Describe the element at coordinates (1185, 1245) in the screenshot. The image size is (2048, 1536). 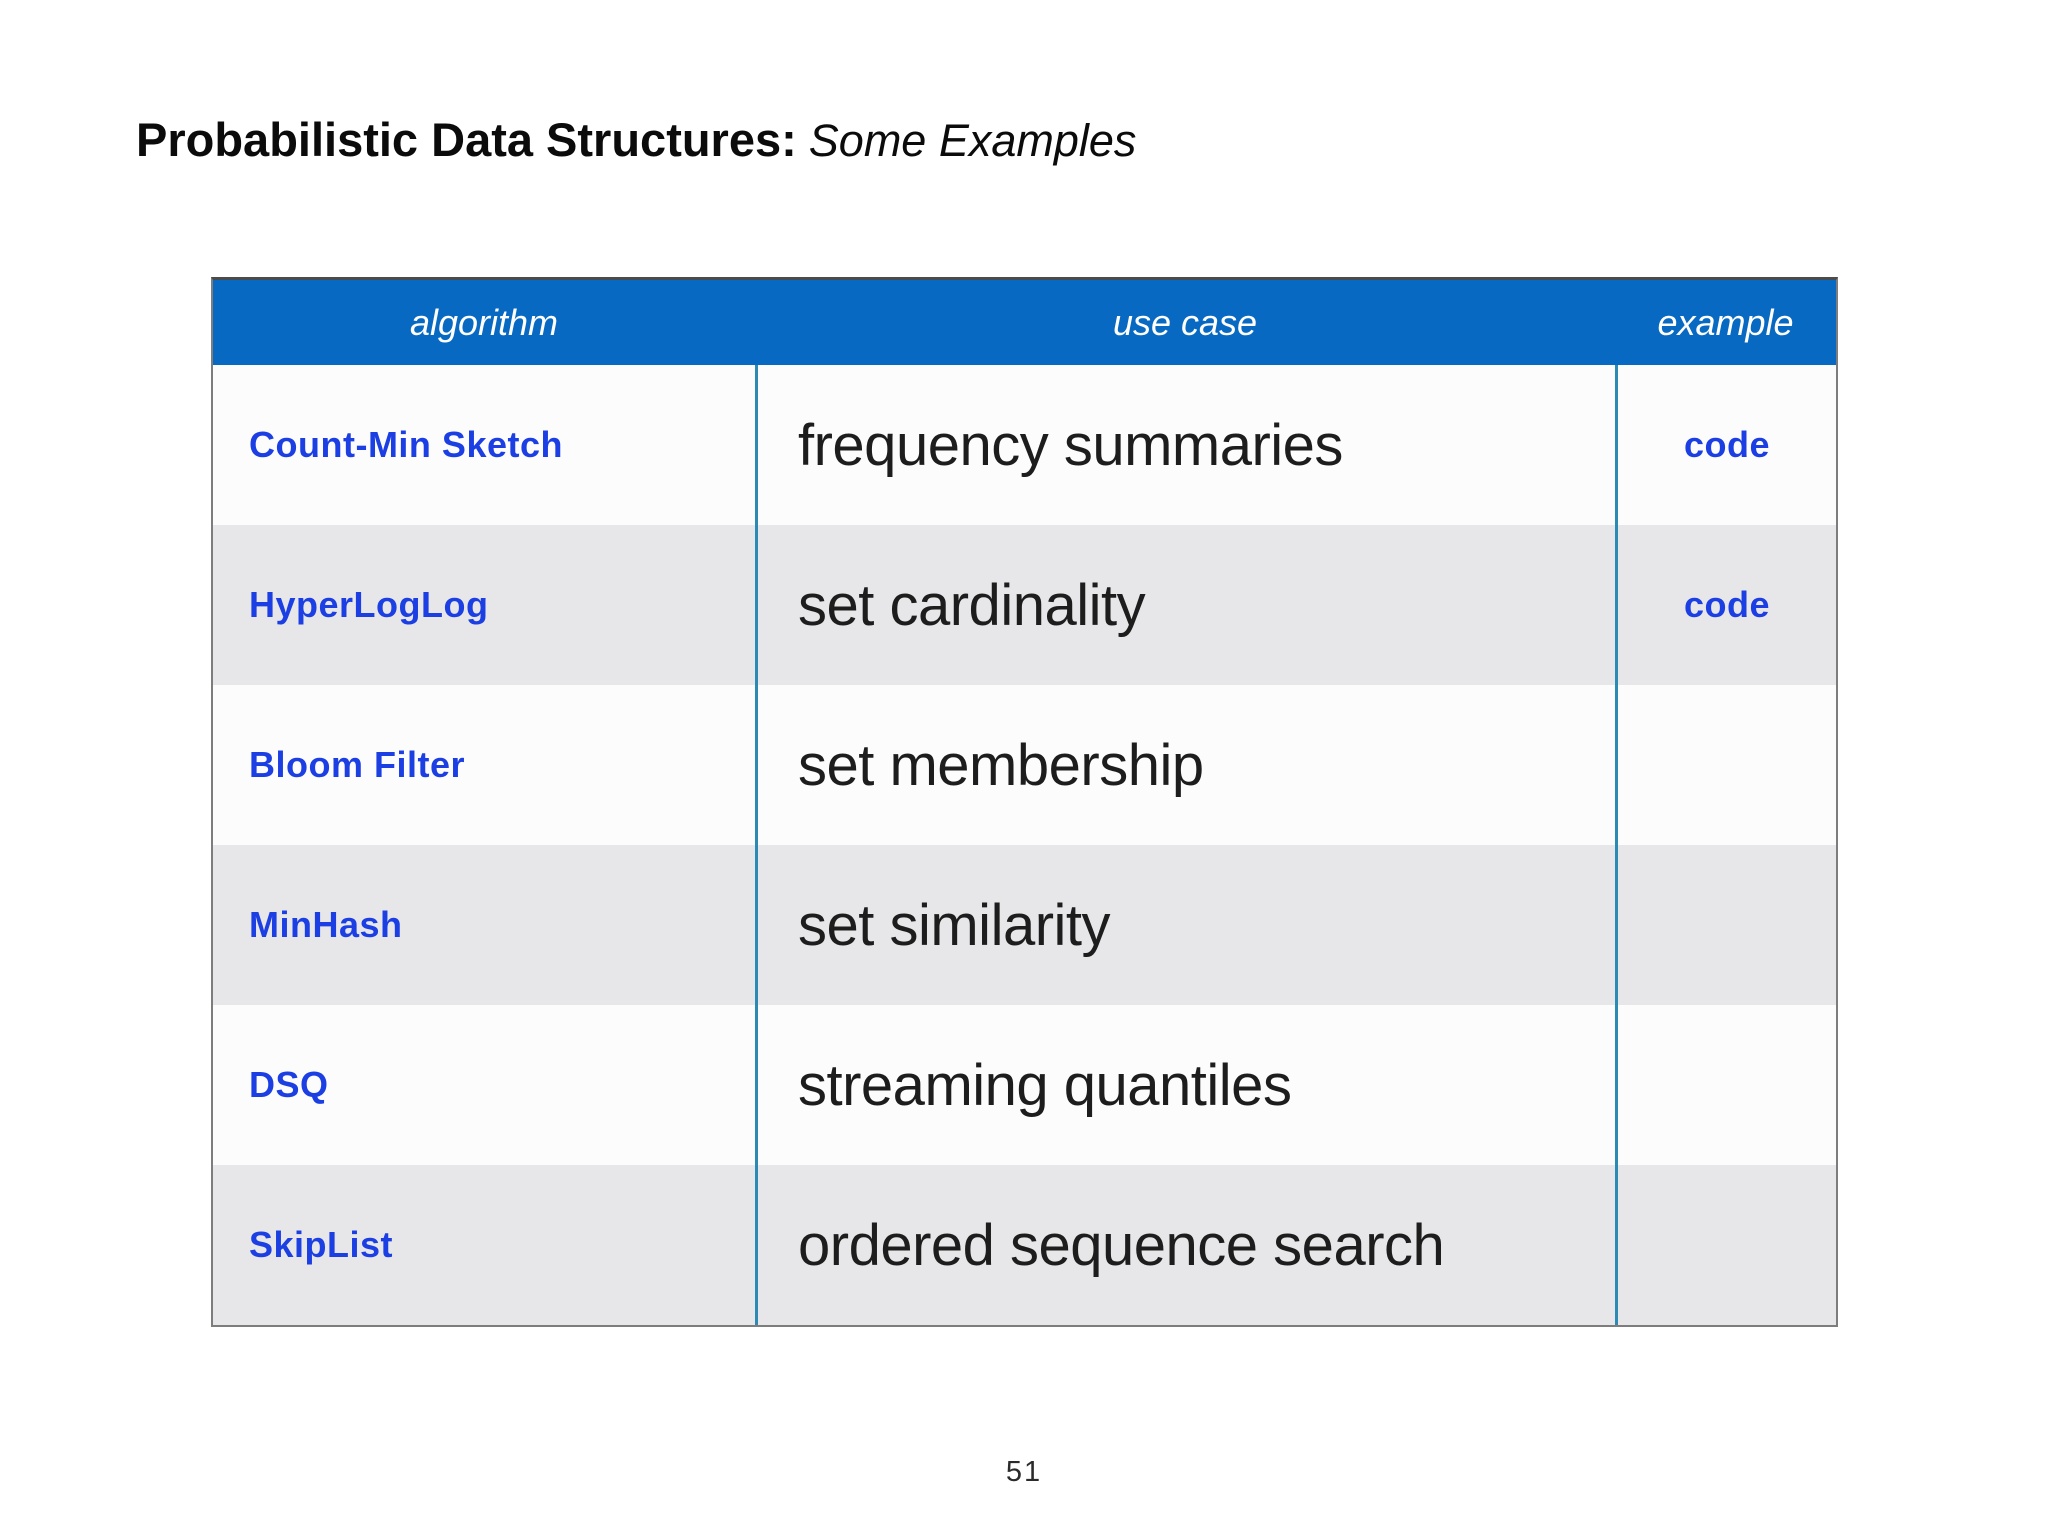
I see `cell-use-case: ordered sequence search` at that location.